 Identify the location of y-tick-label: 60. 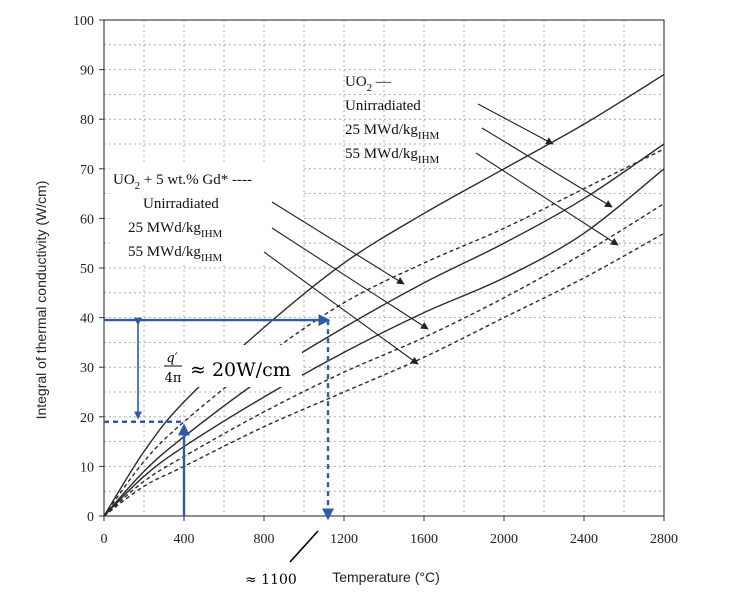
(87, 219).